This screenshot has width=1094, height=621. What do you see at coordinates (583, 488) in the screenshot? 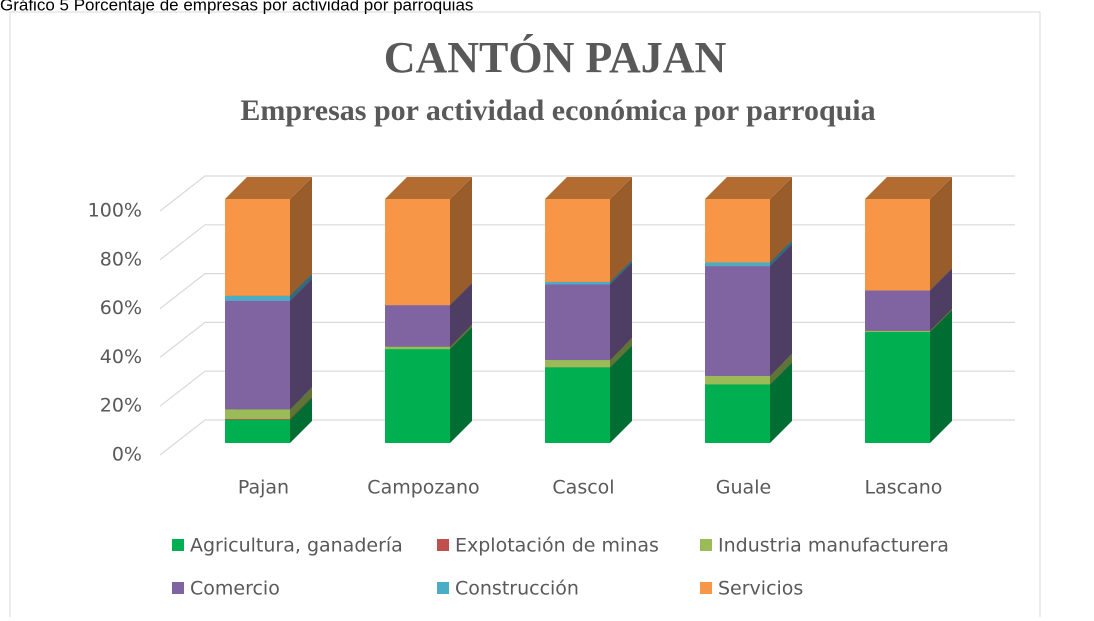
I see `x-tick-label: Cascol` at bounding box center [583, 488].